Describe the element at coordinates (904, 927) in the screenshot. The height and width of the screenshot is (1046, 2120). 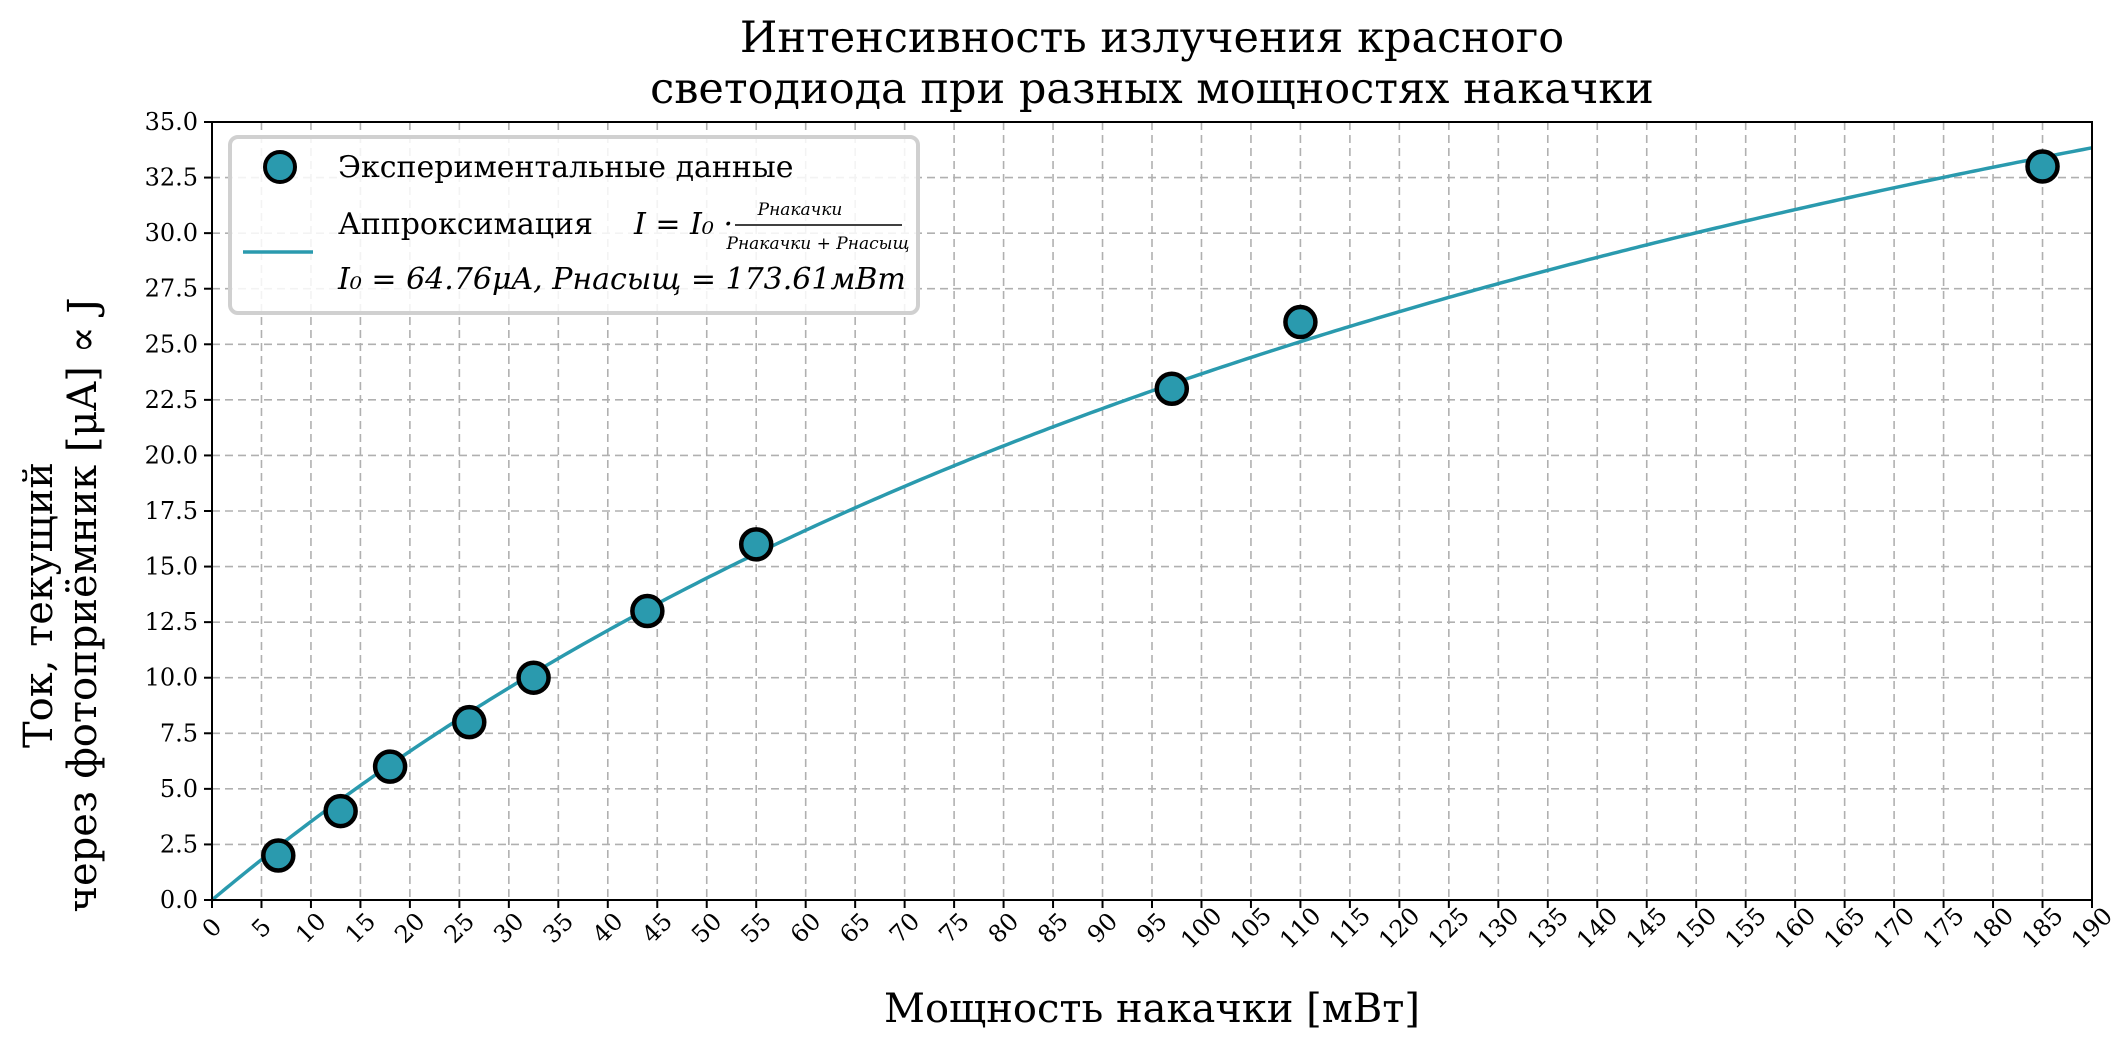
I see `x-tick-label: 70` at that location.